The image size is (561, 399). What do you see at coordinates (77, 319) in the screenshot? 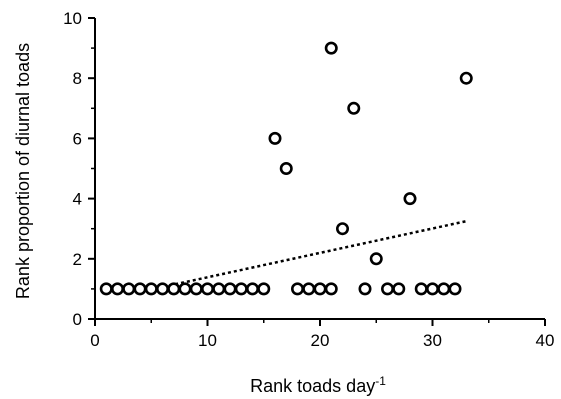
I see `y-tick-label: 0` at bounding box center [77, 319].